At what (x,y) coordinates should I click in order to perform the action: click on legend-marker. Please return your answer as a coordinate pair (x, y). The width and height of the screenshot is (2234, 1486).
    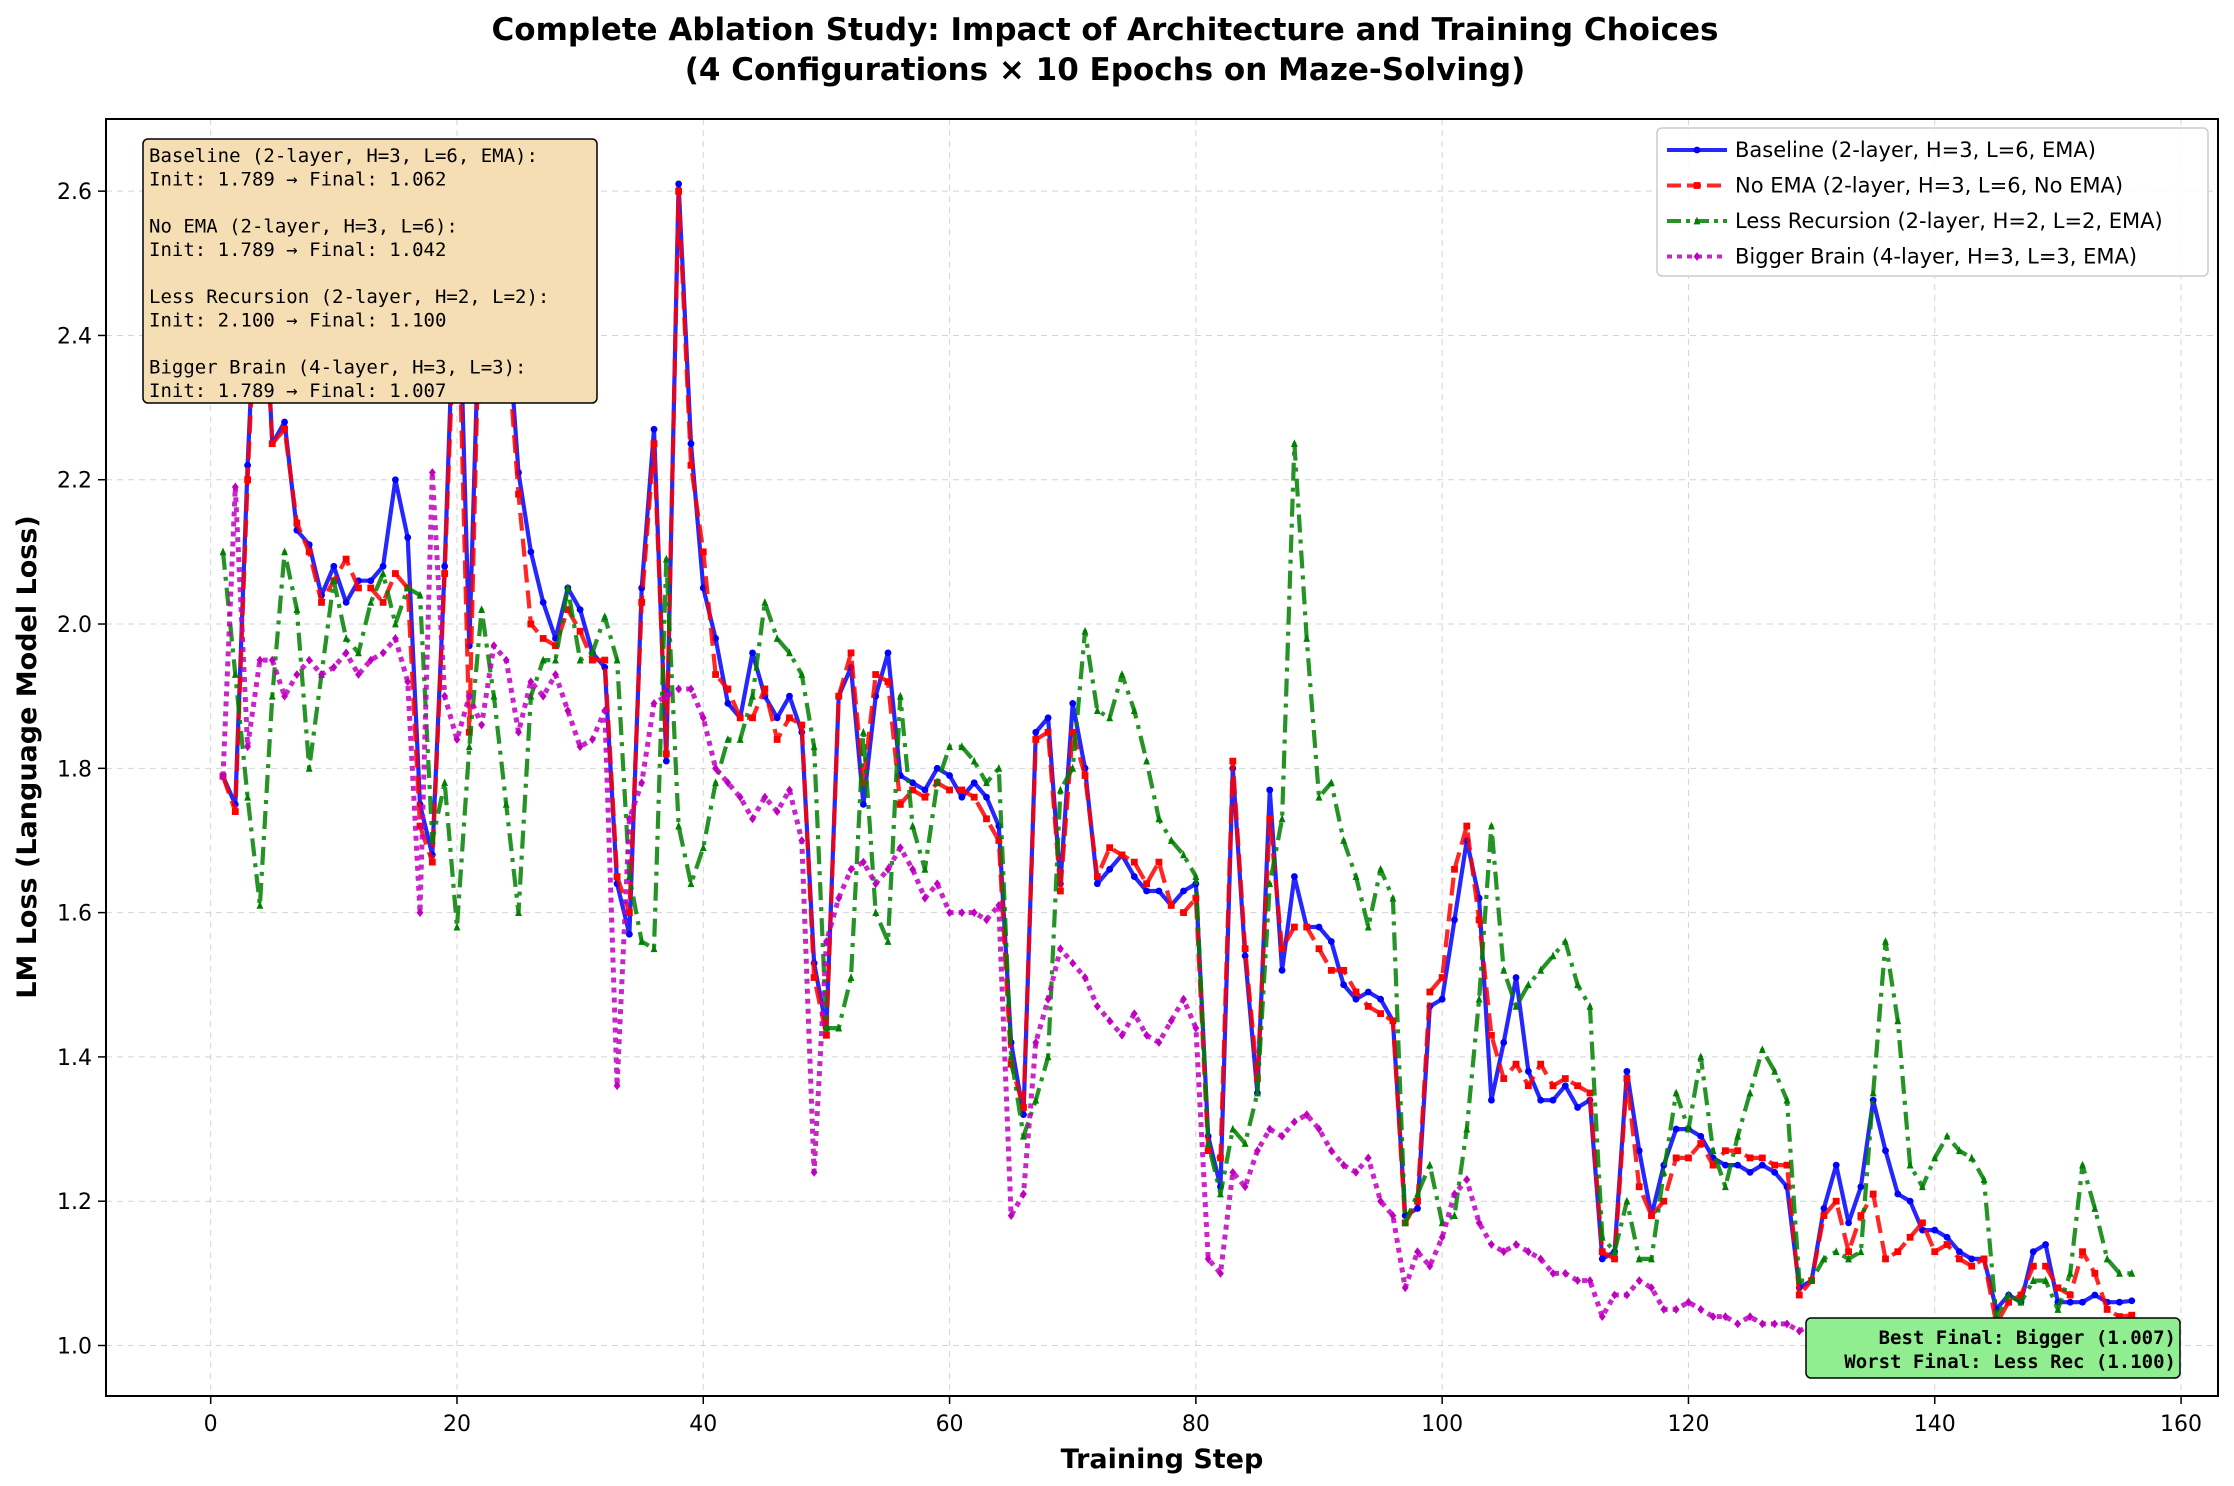
    Looking at the image, I should click on (1697, 150).